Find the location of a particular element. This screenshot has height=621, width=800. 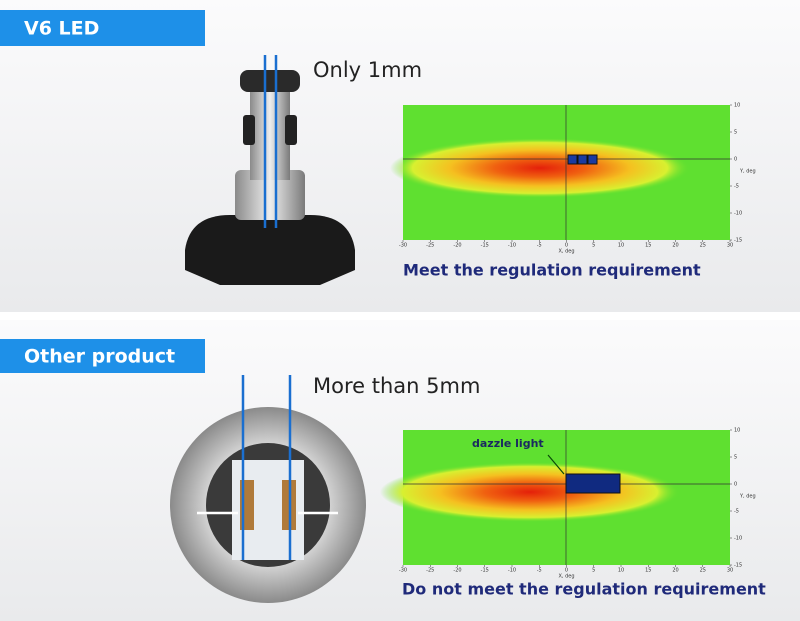

gap-label: Only 1mm is located at coordinates (367, 70).